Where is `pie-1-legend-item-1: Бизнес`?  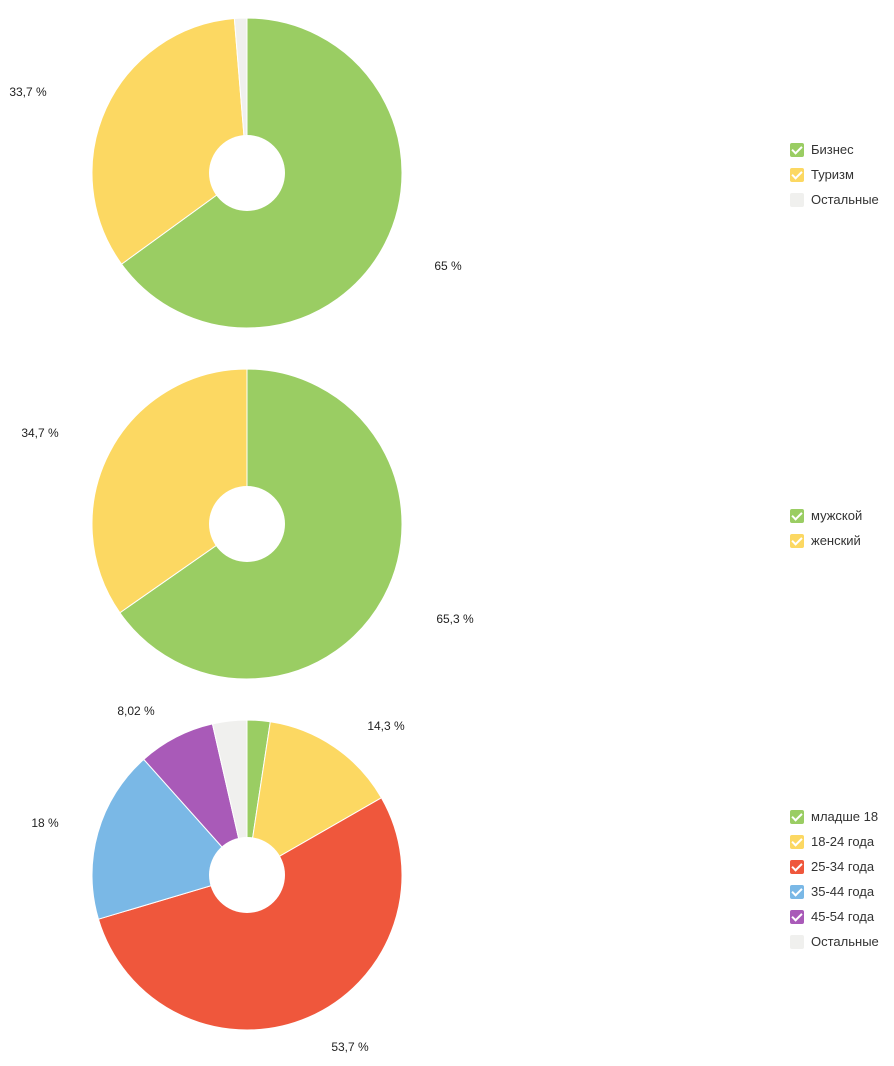 pie-1-legend-item-1: Бизнес is located at coordinates (834, 149).